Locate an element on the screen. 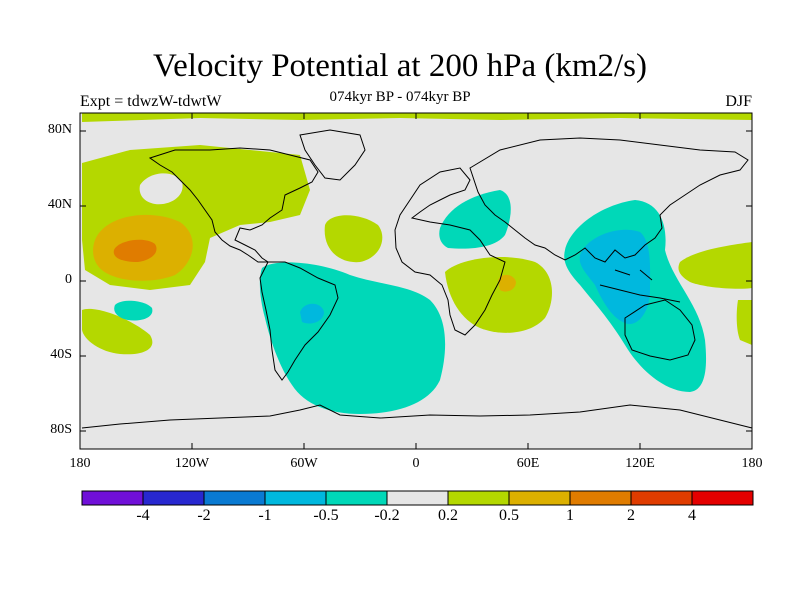 The height and width of the screenshot is (600, 800). minus-region-pacific-hole is located at coordinates (161, 189).